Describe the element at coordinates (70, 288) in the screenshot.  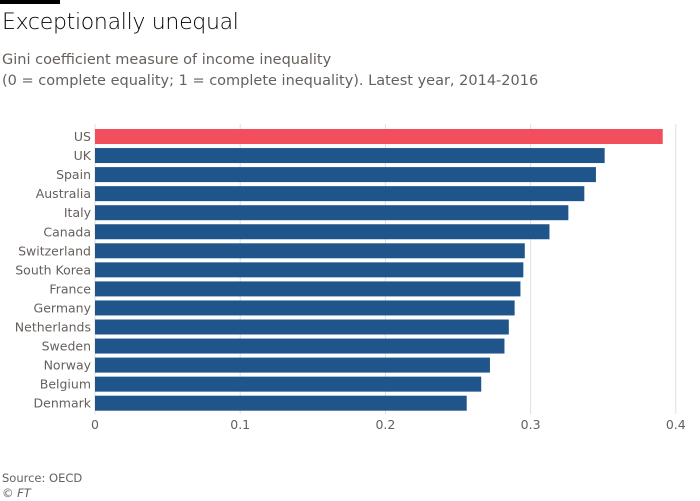
I see `category-label: France` at that location.